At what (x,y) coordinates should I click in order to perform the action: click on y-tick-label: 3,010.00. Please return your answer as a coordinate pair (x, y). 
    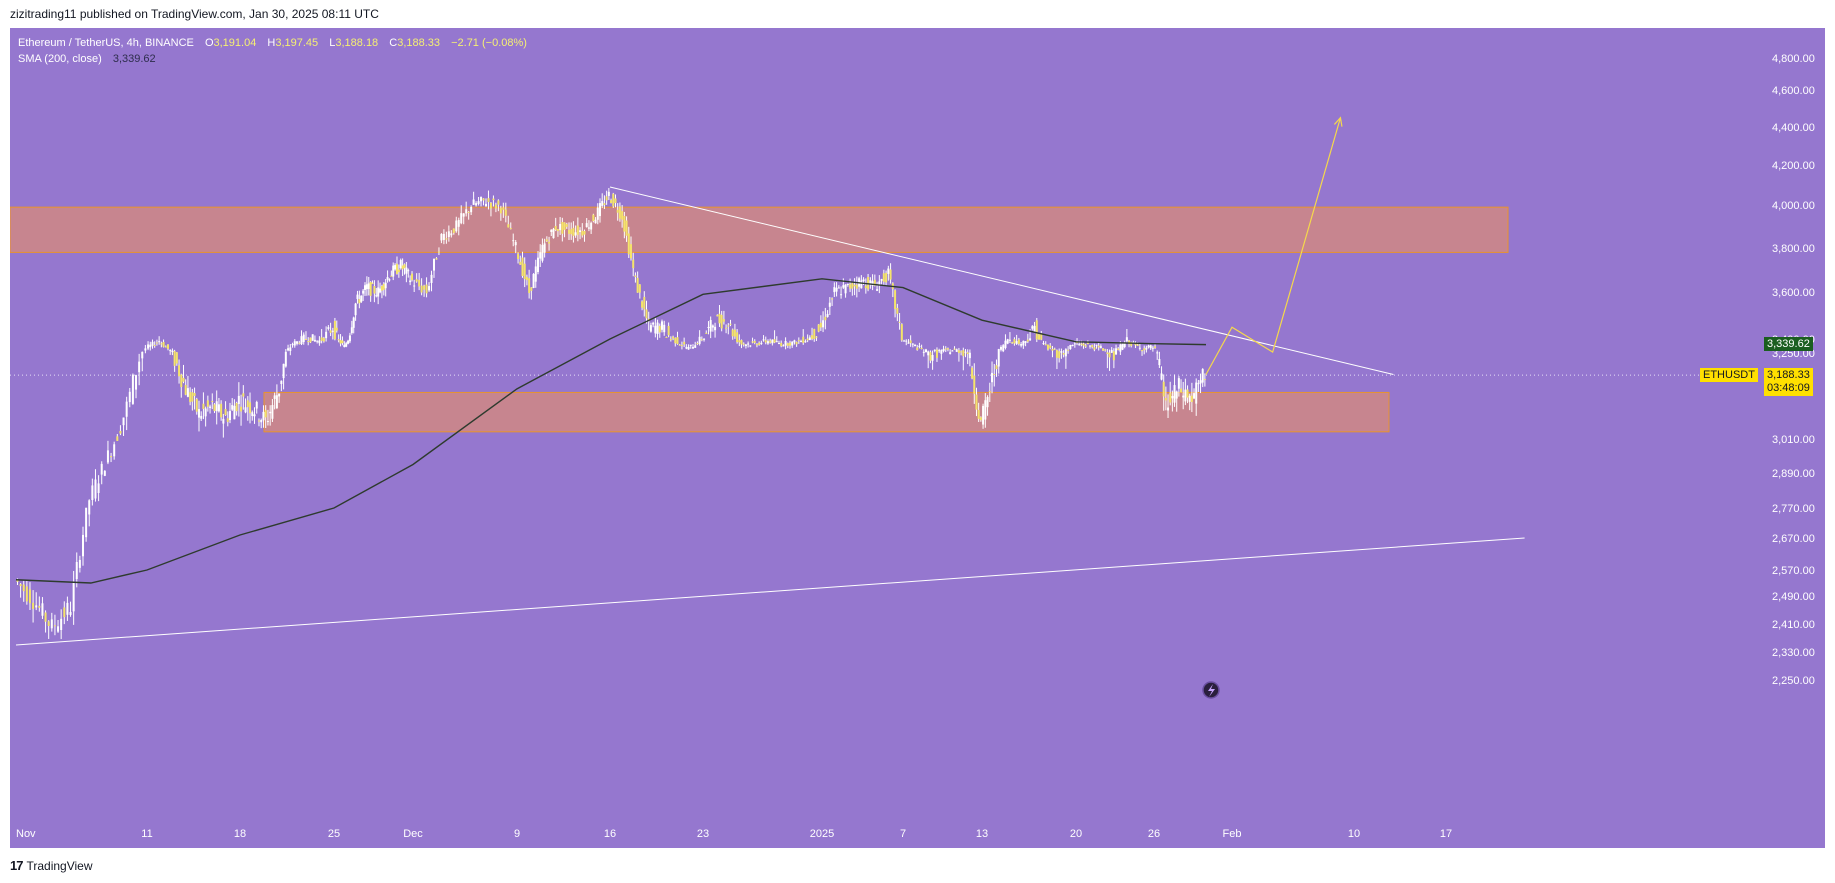
    Looking at the image, I should click on (1793, 440).